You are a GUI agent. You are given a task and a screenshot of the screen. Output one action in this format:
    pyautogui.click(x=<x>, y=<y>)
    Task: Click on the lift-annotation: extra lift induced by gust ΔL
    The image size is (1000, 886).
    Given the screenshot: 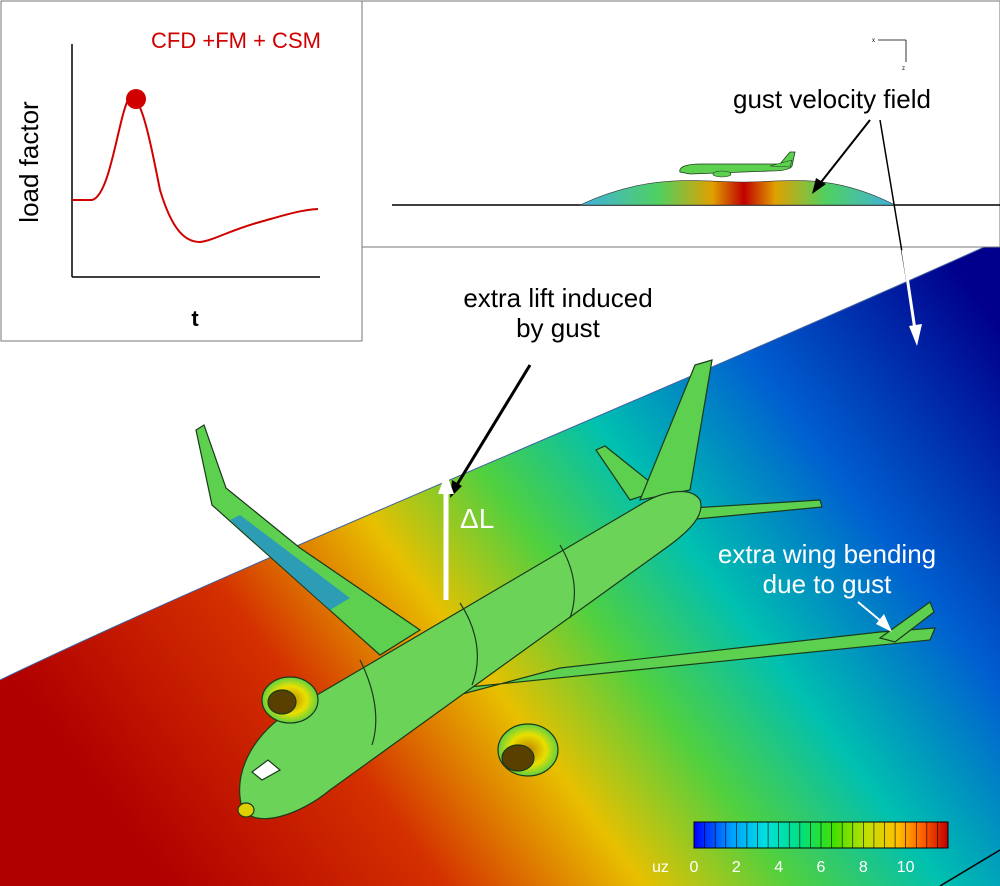 What is the action you would take?
    pyautogui.click(x=545, y=441)
    